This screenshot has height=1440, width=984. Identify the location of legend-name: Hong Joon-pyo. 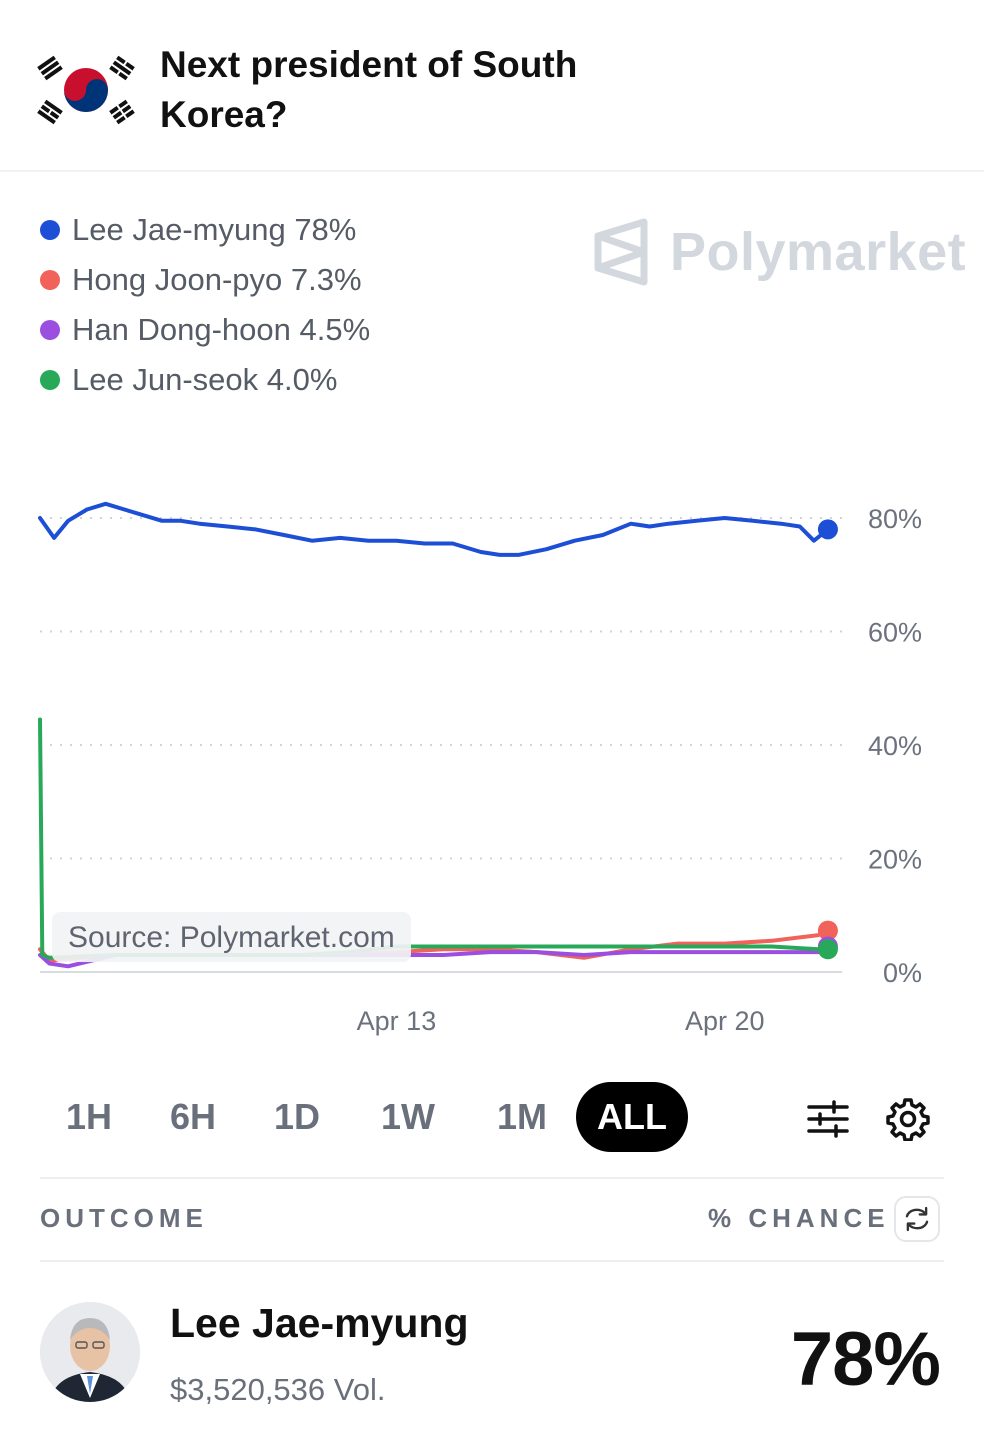
(177, 279).